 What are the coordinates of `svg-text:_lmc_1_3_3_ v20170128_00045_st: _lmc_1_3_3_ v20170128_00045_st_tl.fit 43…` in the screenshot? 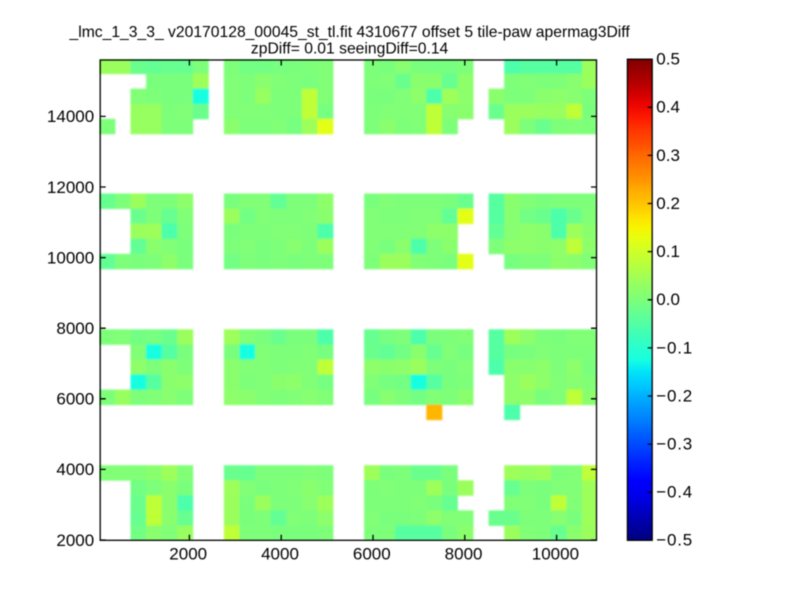 It's located at (349, 32).